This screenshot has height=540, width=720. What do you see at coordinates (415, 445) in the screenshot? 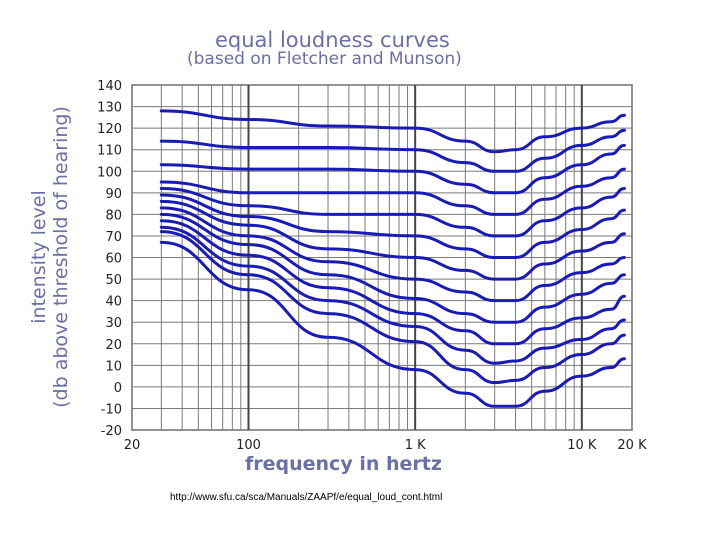
I see `x-tick-label: 1 K` at bounding box center [415, 445].